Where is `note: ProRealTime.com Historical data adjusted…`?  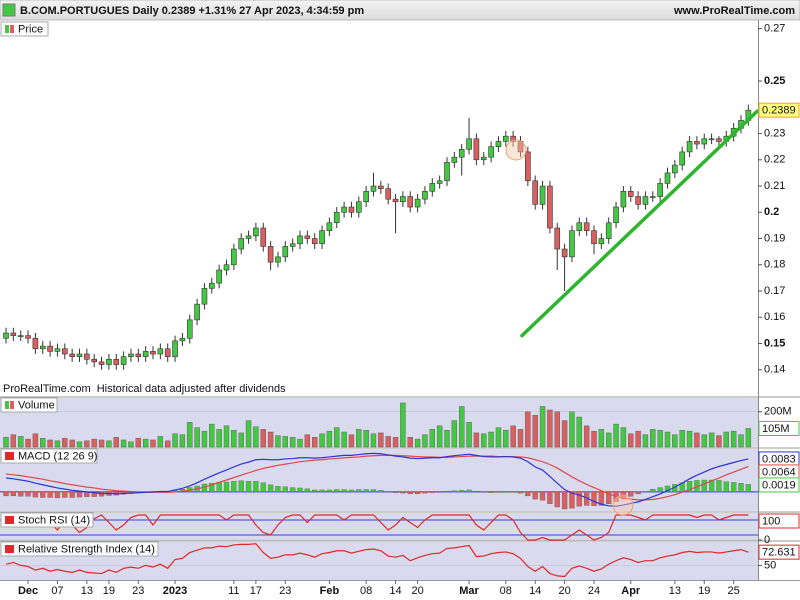
note: ProRealTime.com Historical data adjusted… is located at coordinates (144, 389).